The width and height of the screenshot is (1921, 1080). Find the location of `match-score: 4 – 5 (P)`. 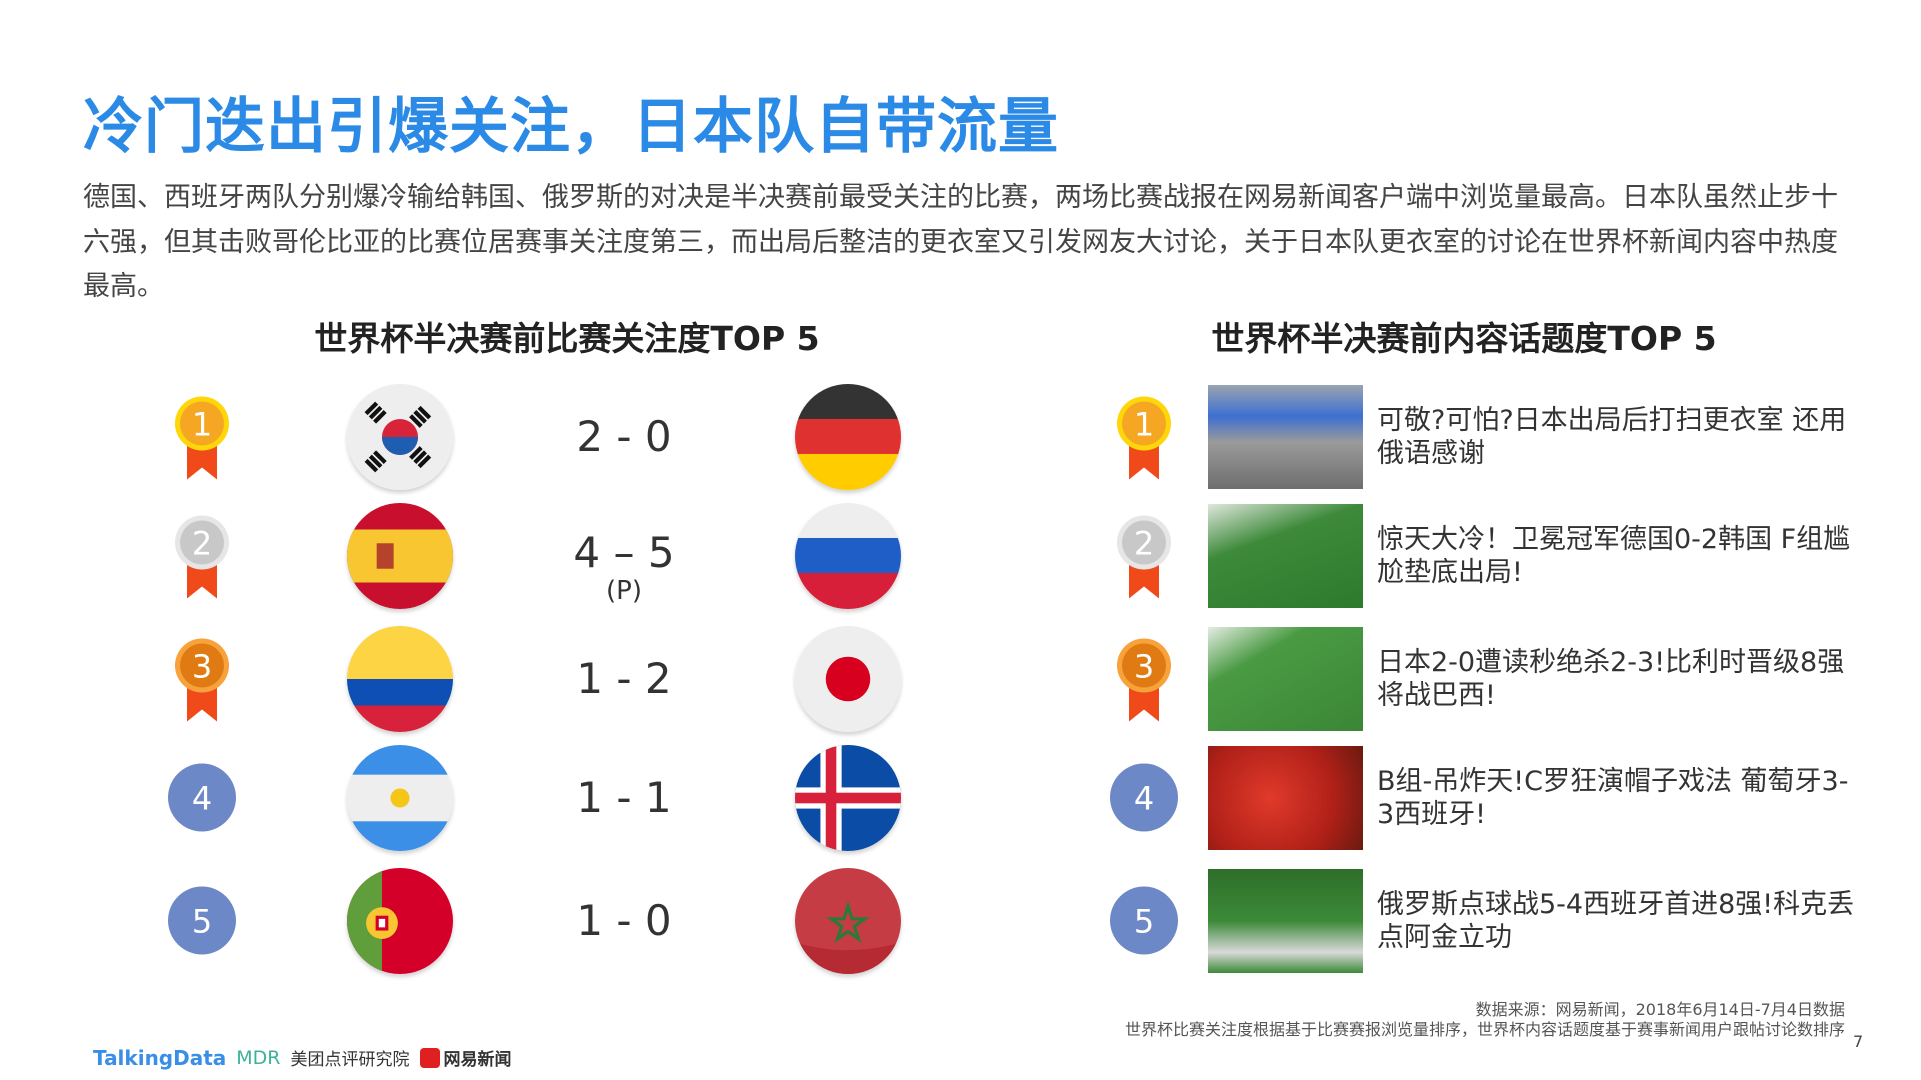

match-score: 4 – 5 (P) is located at coordinates (624, 567).